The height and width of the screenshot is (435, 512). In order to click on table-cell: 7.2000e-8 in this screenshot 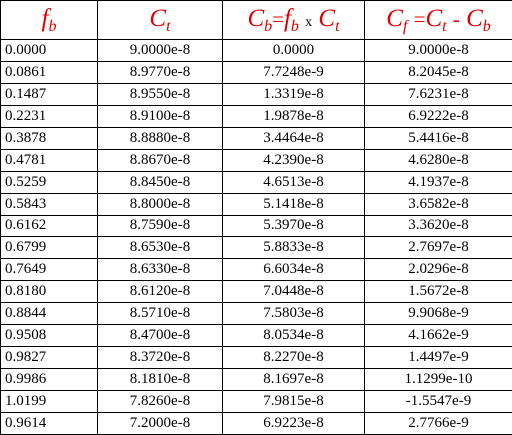, I will do `click(160, 423)`.